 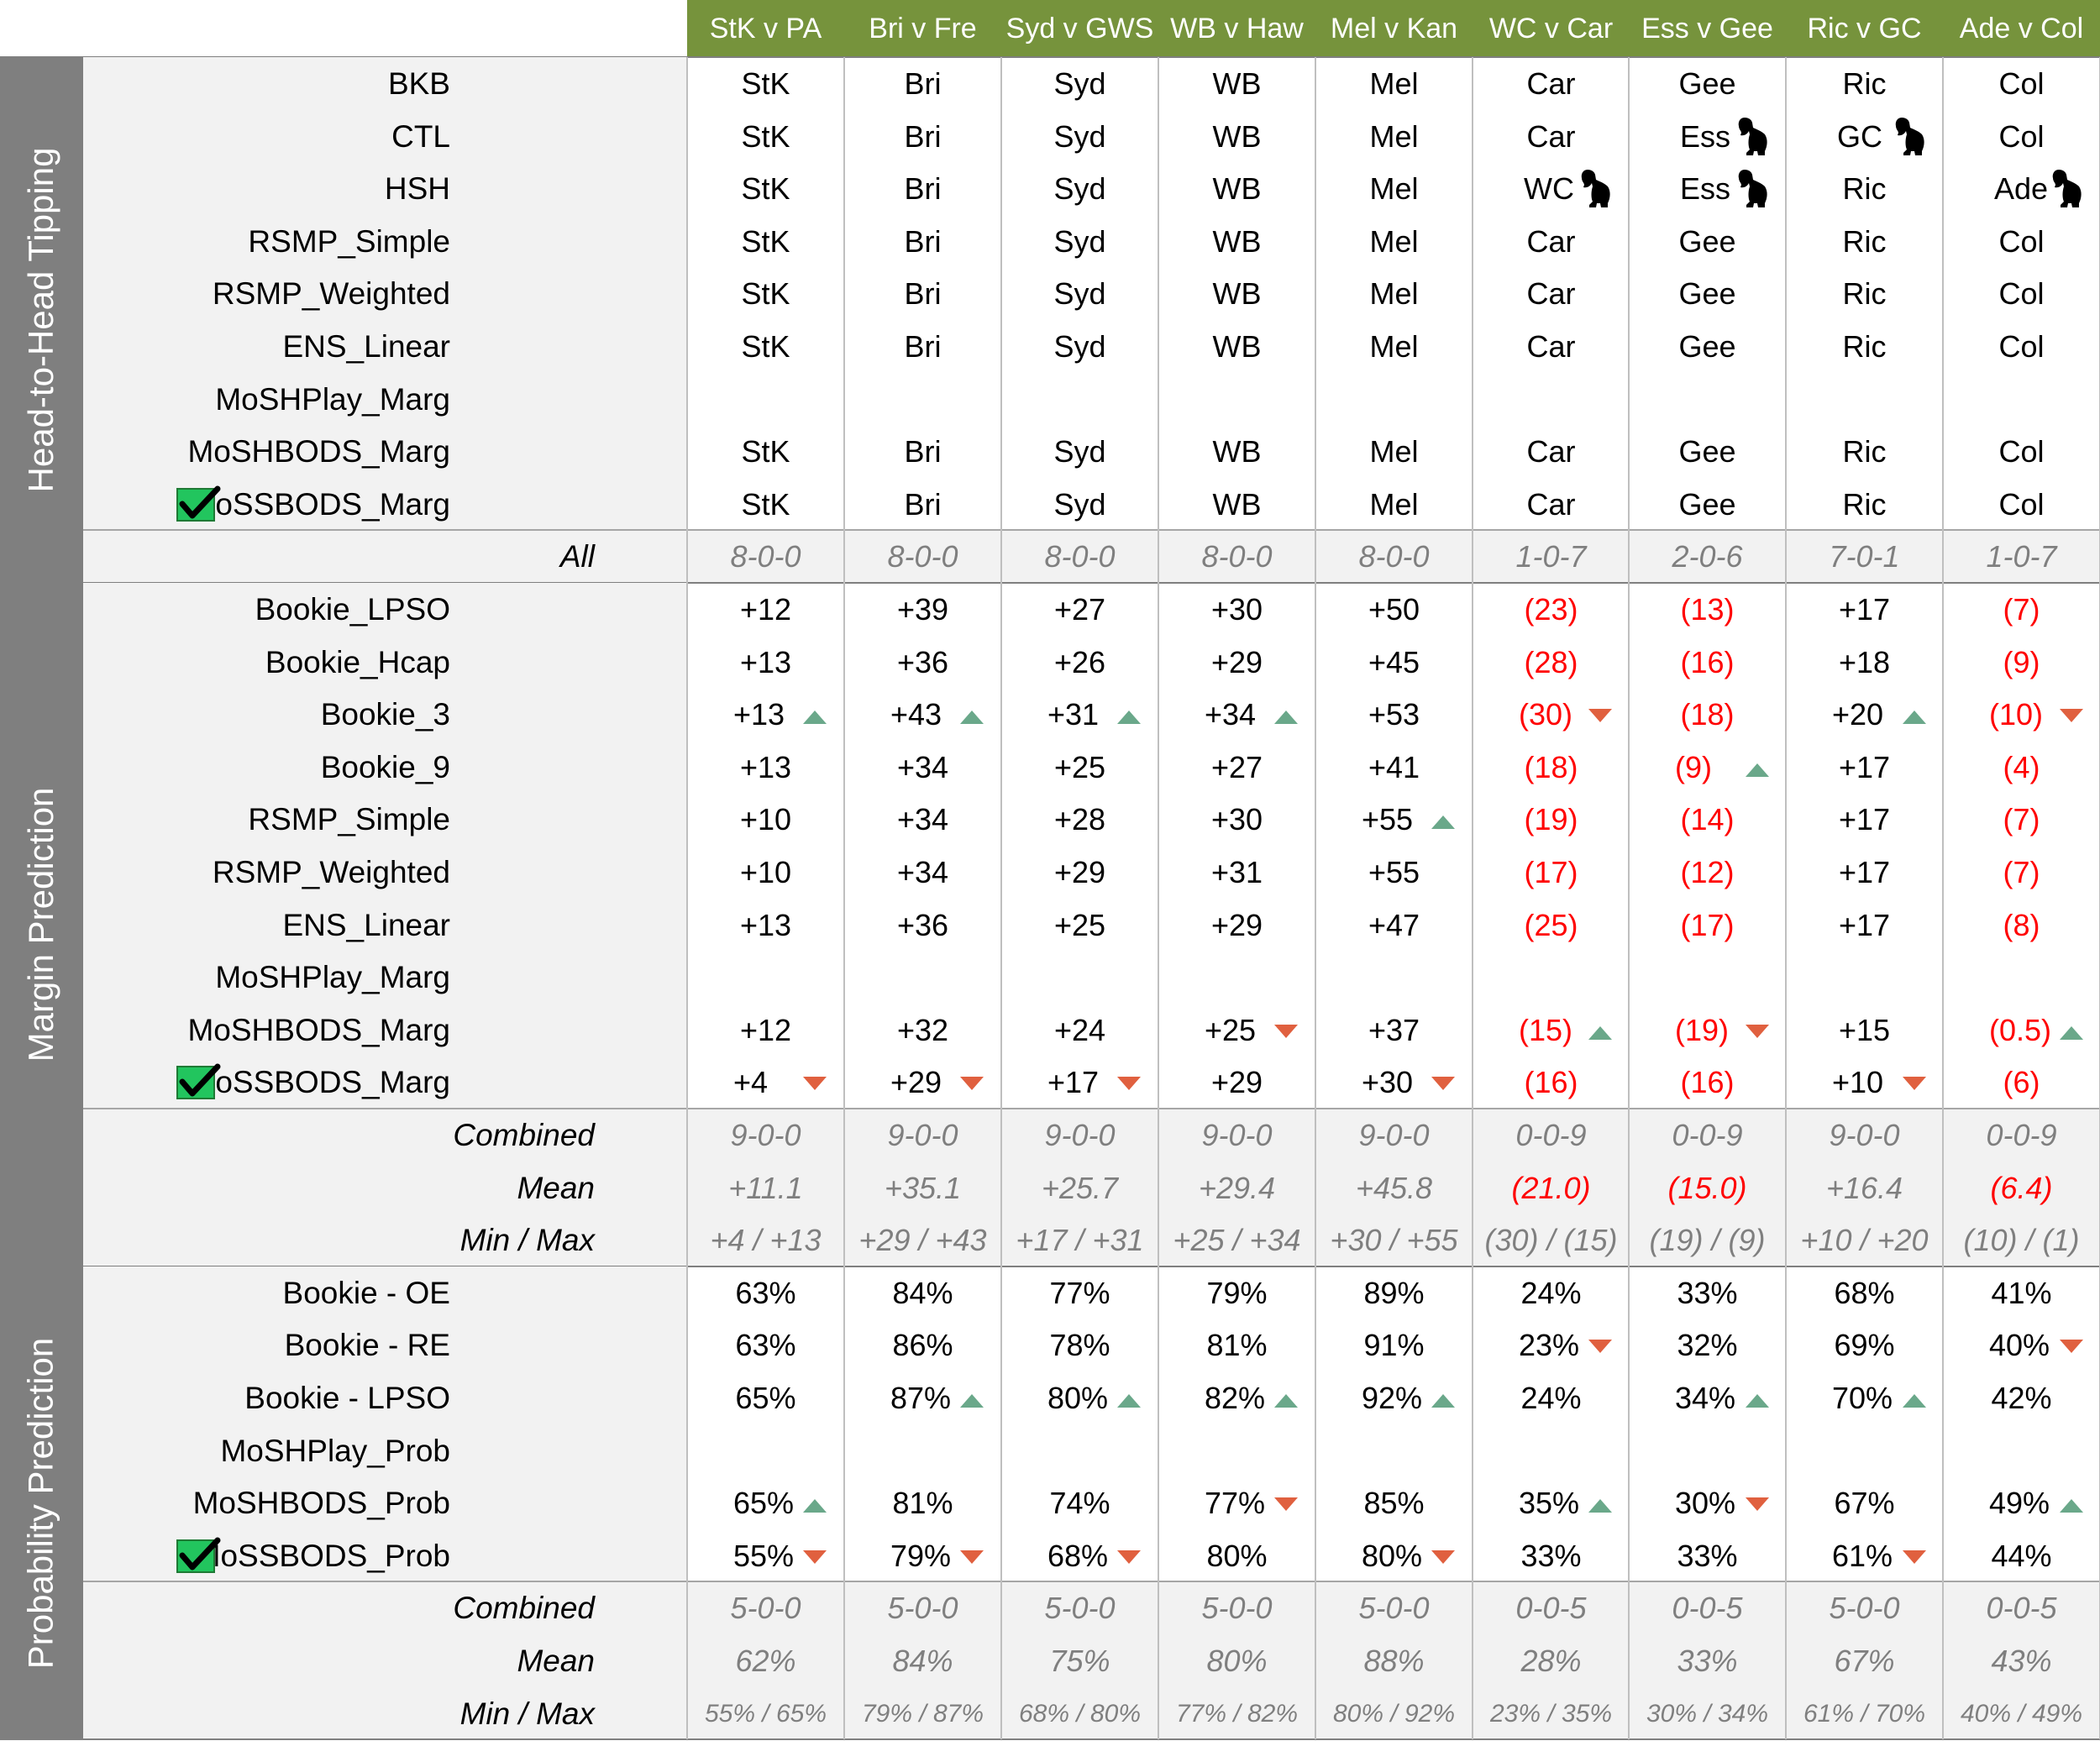 What do you see at coordinates (766, 1239) in the screenshot?
I see `summary-cell: +4 / +13` at bounding box center [766, 1239].